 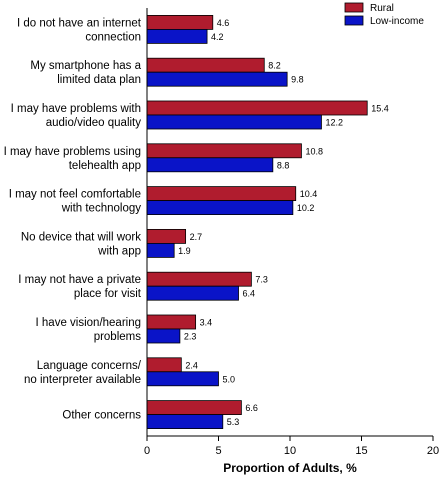 What do you see at coordinates (261, 280) in the screenshot?
I see `value-label: 7.3` at bounding box center [261, 280].